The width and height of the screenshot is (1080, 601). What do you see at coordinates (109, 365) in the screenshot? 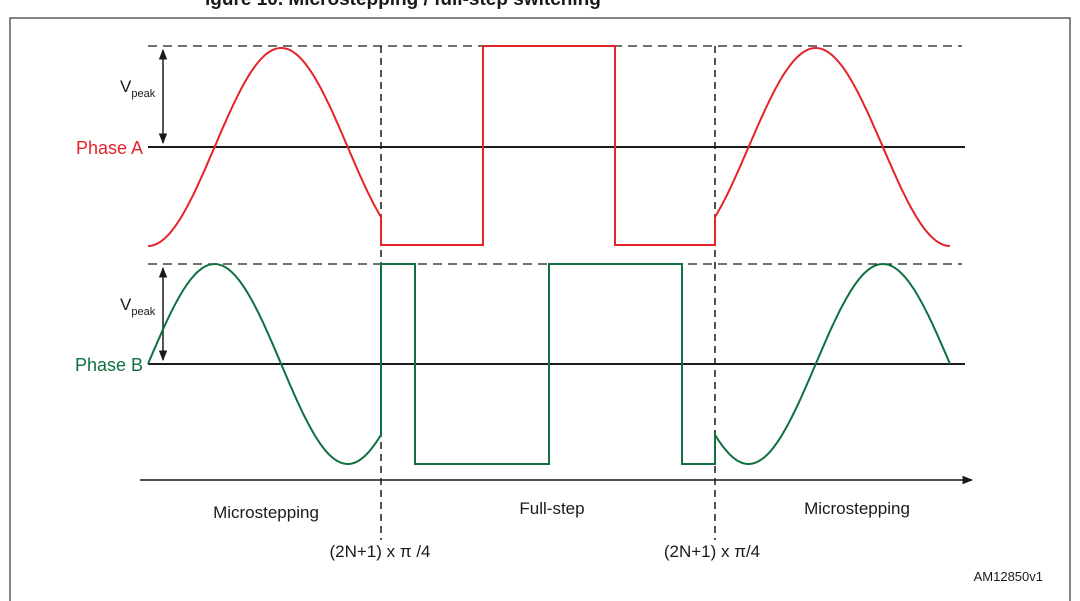
I see `phase-b-label: Phase B` at bounding box center [109, 365].